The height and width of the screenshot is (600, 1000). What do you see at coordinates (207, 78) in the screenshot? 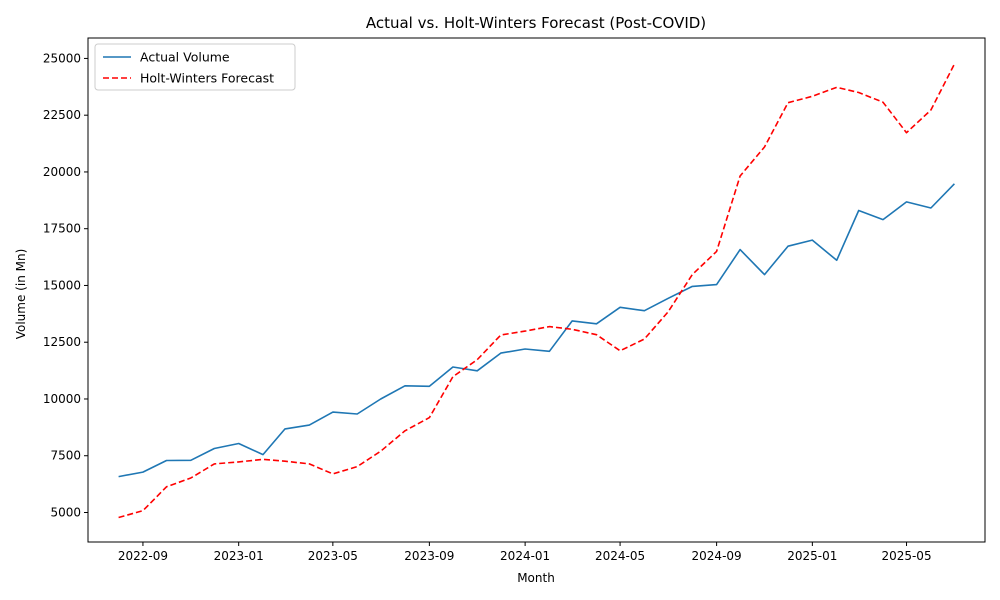
I see `legend-entry: Holt-Winters Forecast` at bounding box center [207, 78].